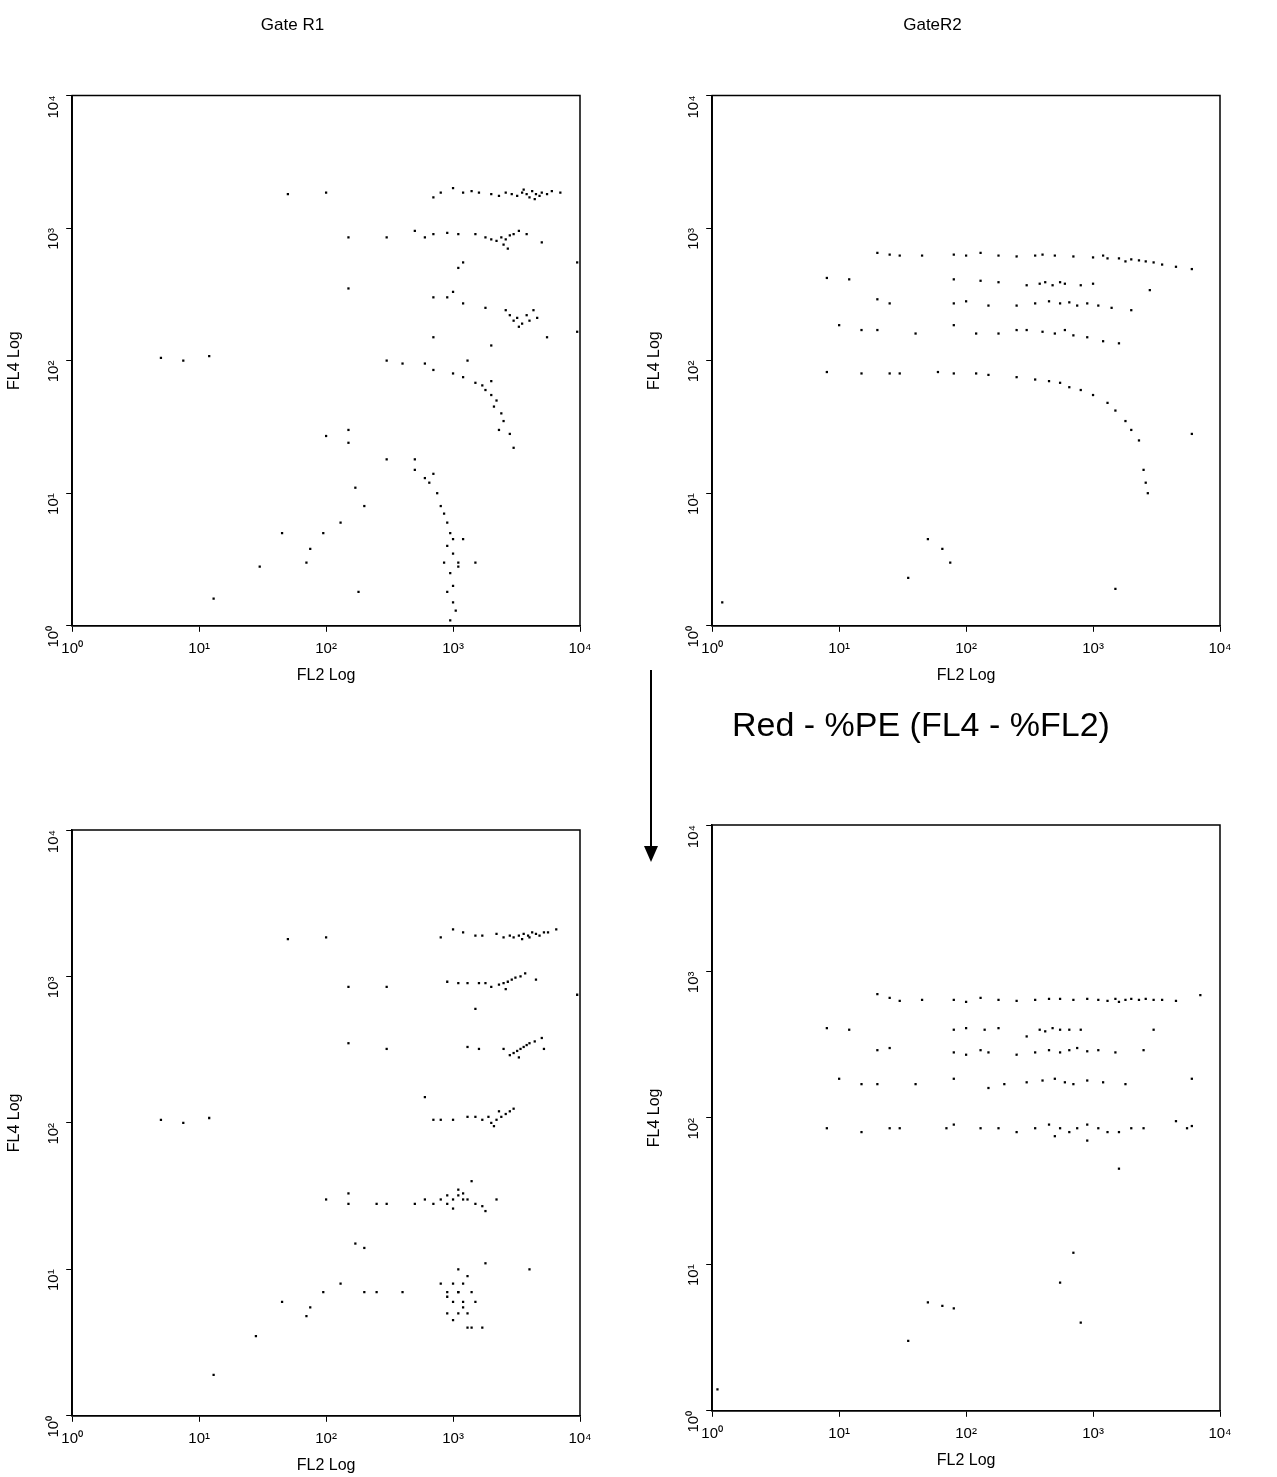 Image resolution: width=1277 pixels, height=1477 pixels. I want to click on chart-title: GateR2, so click(932, 24).